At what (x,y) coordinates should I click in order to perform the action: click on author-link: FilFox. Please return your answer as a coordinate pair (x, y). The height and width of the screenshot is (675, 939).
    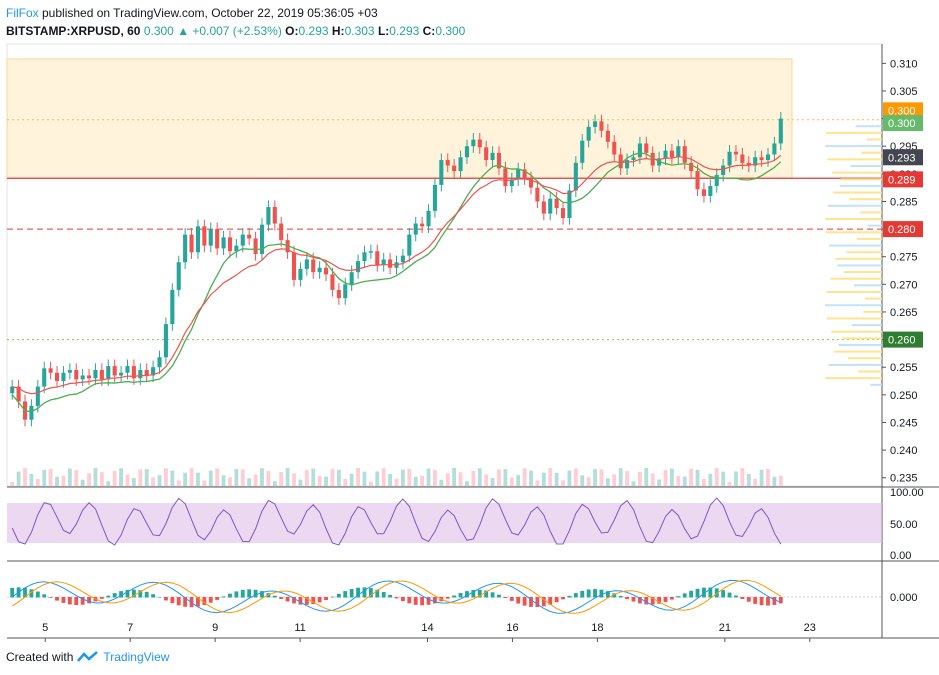
    Looking at the image, I should click on (22, 13).